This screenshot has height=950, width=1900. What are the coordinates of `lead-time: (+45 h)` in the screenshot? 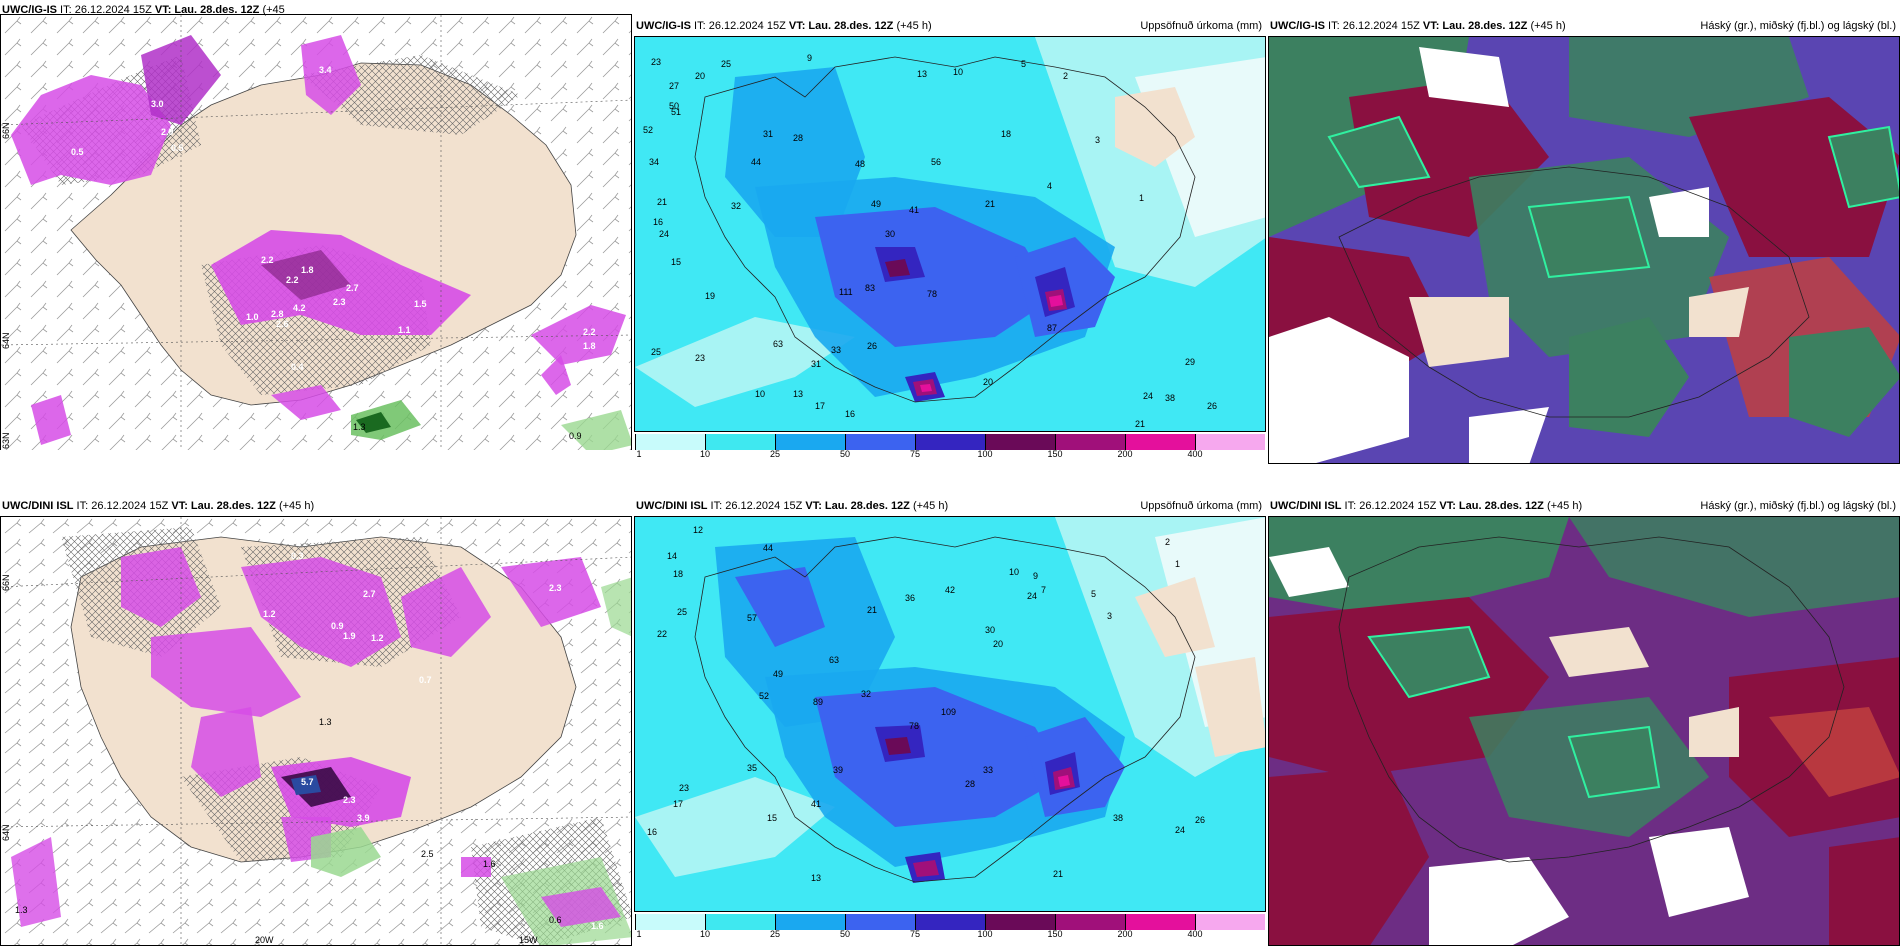 It's located at (295, 506).